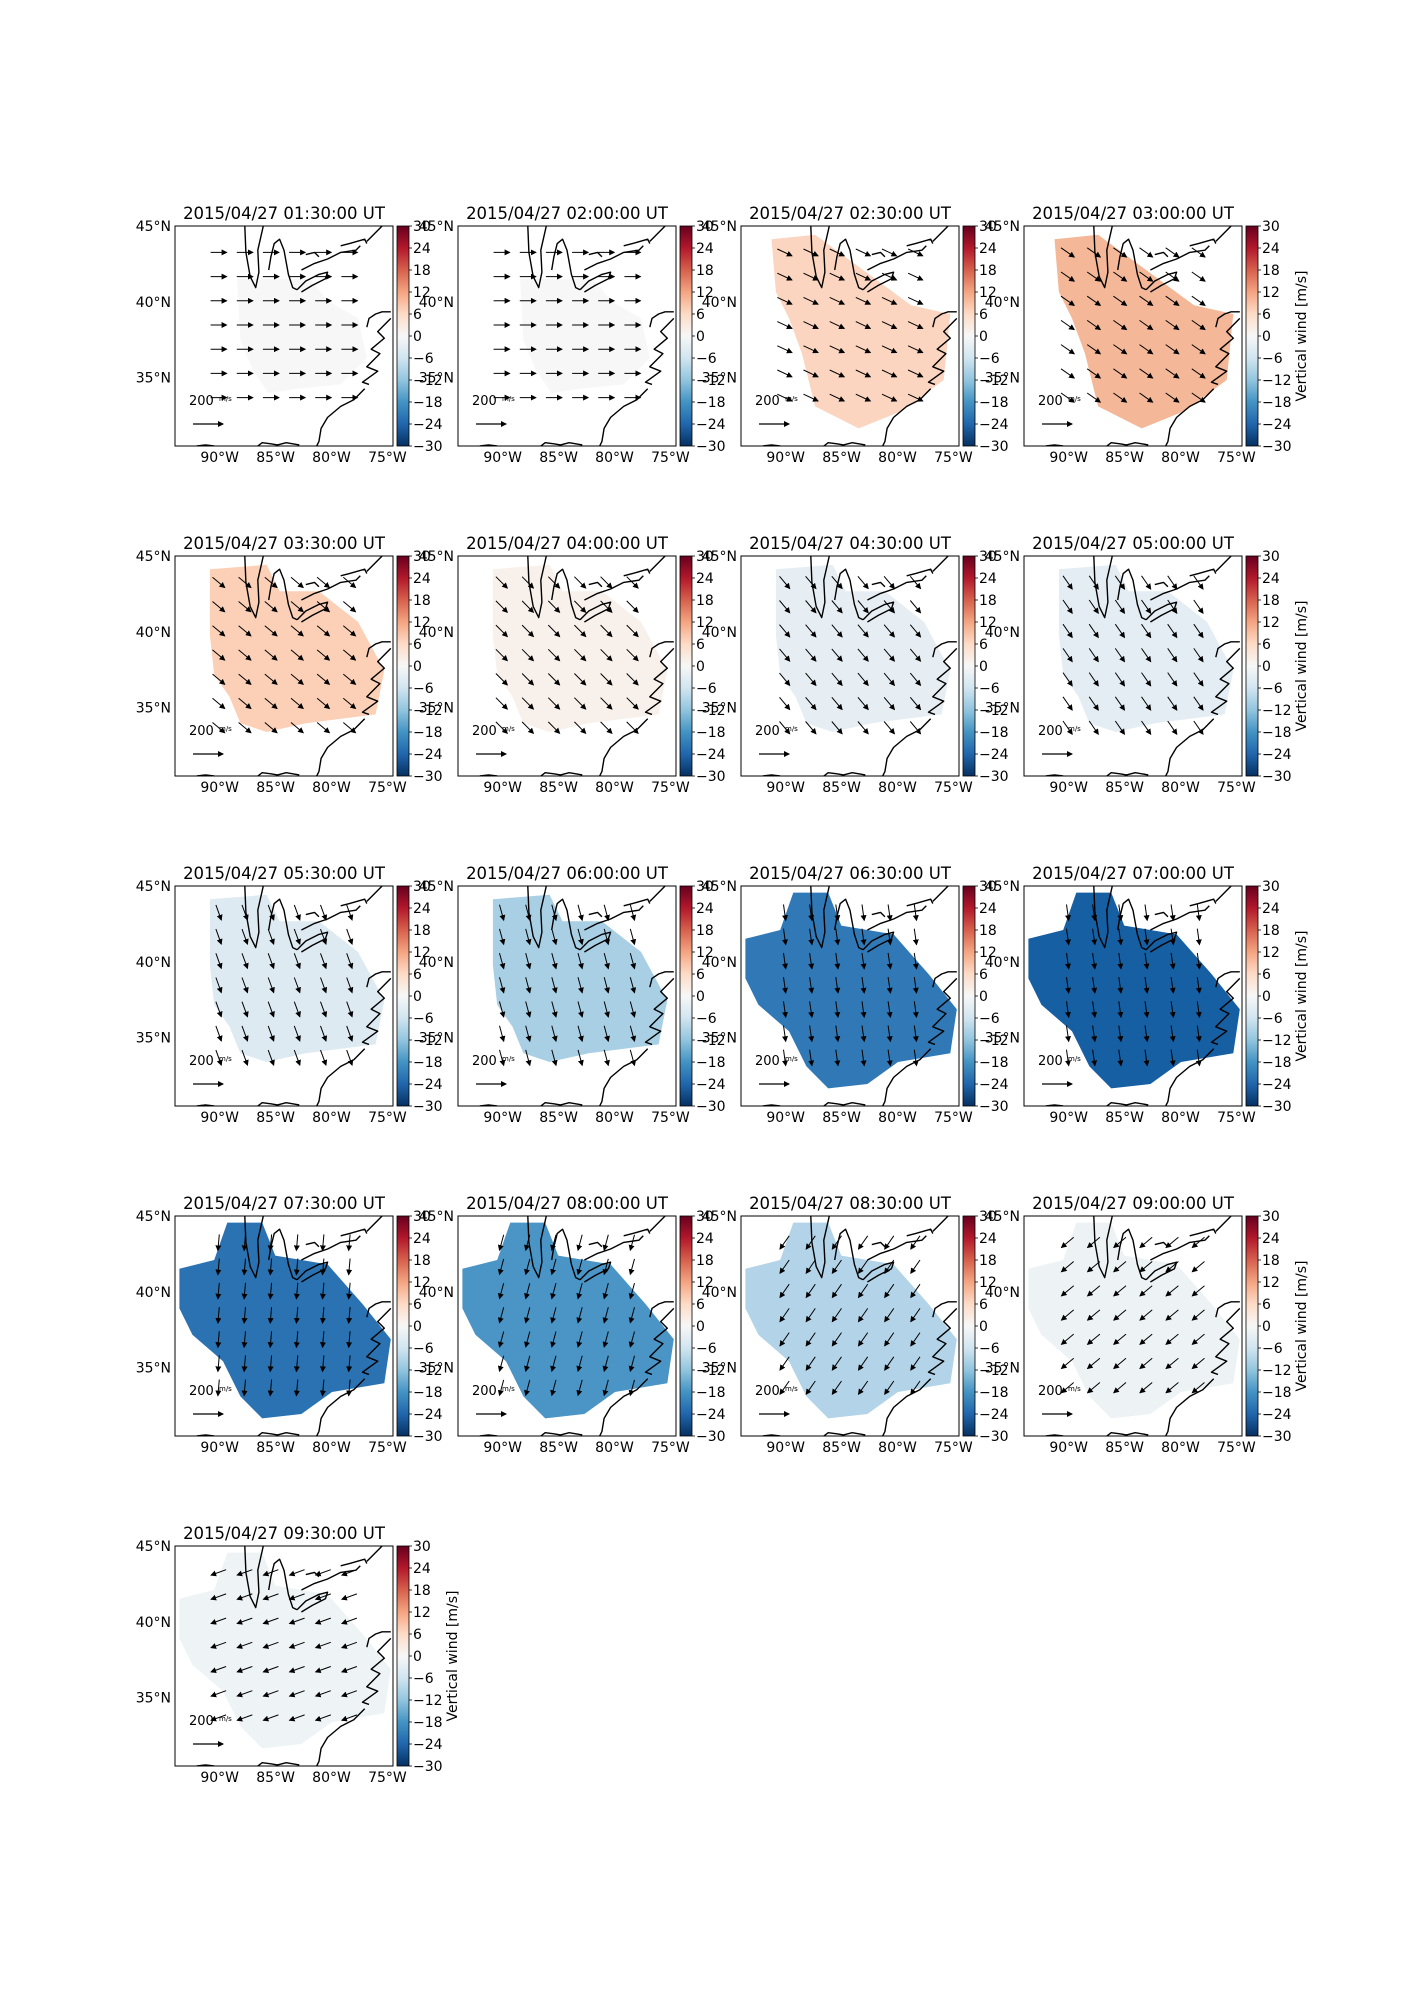 The image size is (1410, 2010). What do you see at coordinates (1068, 1448) in the screenshot?
I see `lon-tick-label: 90°W` at bounding box center [1068, 1448].